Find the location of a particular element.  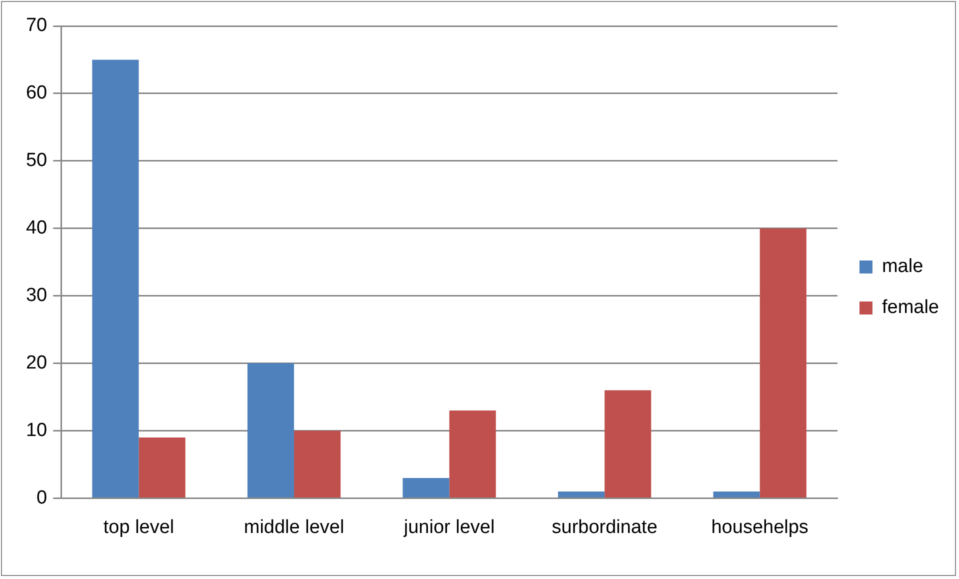

x-tick-label: middle level is located at coordinates (294, 527).